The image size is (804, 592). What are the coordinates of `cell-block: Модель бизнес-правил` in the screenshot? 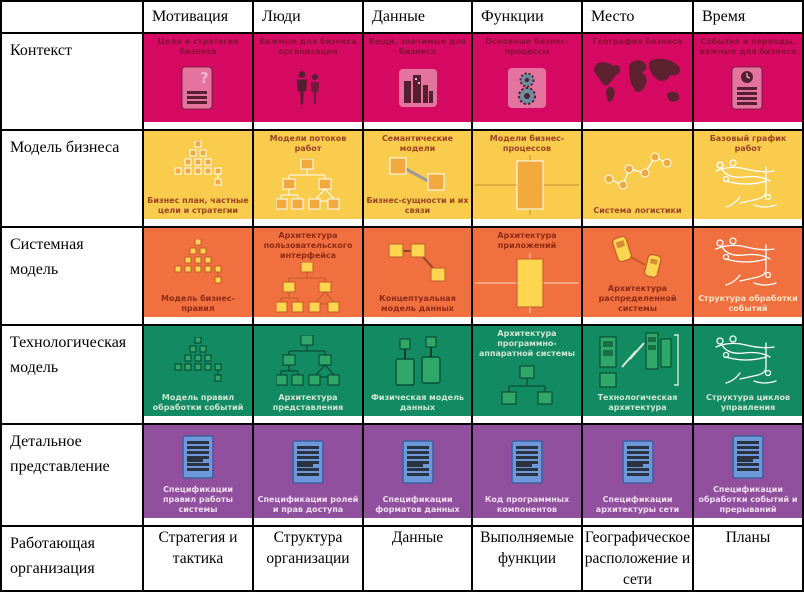 It's located at (198, 272).